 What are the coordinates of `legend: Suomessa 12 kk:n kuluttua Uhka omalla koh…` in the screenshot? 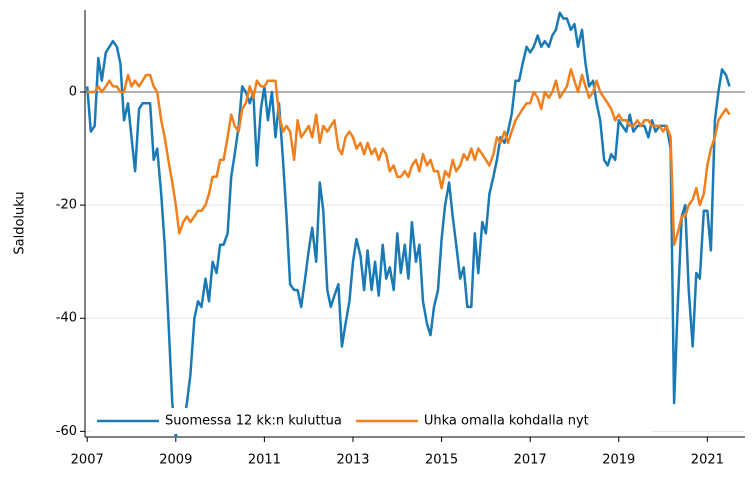 It's located at (371, 421).